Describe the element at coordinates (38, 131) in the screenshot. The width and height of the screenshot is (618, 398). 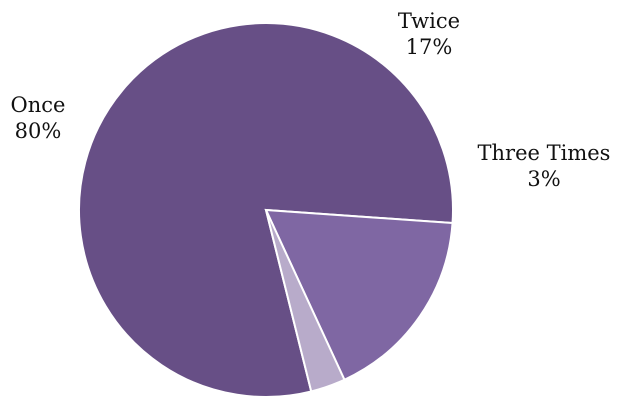
I see `pie-percent-once: 80%` at that location.